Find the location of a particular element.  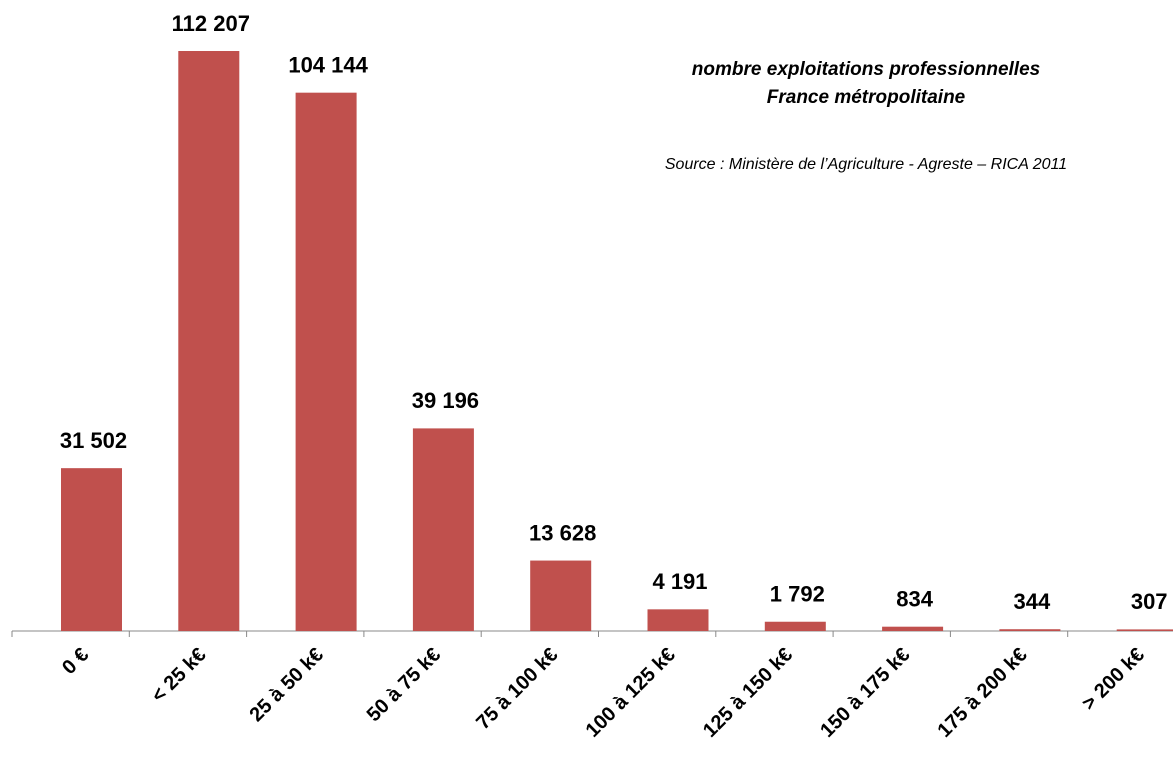

x-tick-label: 125 à 150 k€ is located at coordinates (748, 693).